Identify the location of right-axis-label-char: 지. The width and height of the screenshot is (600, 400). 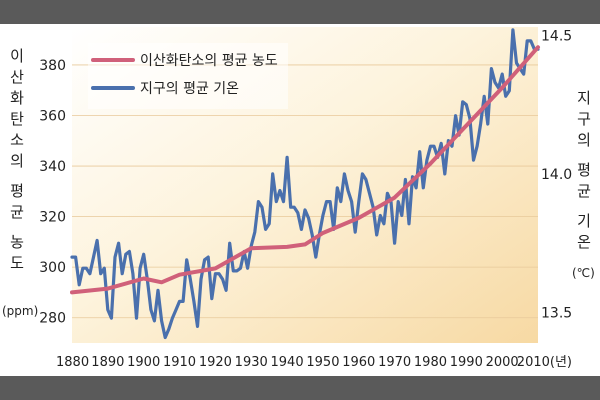
(584, 98).